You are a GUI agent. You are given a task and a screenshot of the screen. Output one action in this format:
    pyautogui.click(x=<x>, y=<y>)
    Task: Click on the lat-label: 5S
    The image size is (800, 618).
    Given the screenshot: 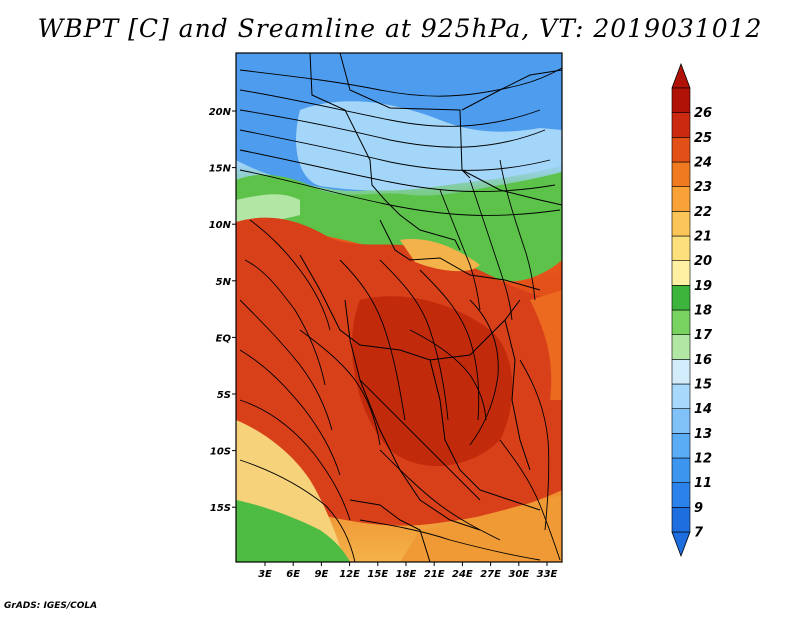 What is the action you would take?
    pyautogui.click(x=224, y=395)
    